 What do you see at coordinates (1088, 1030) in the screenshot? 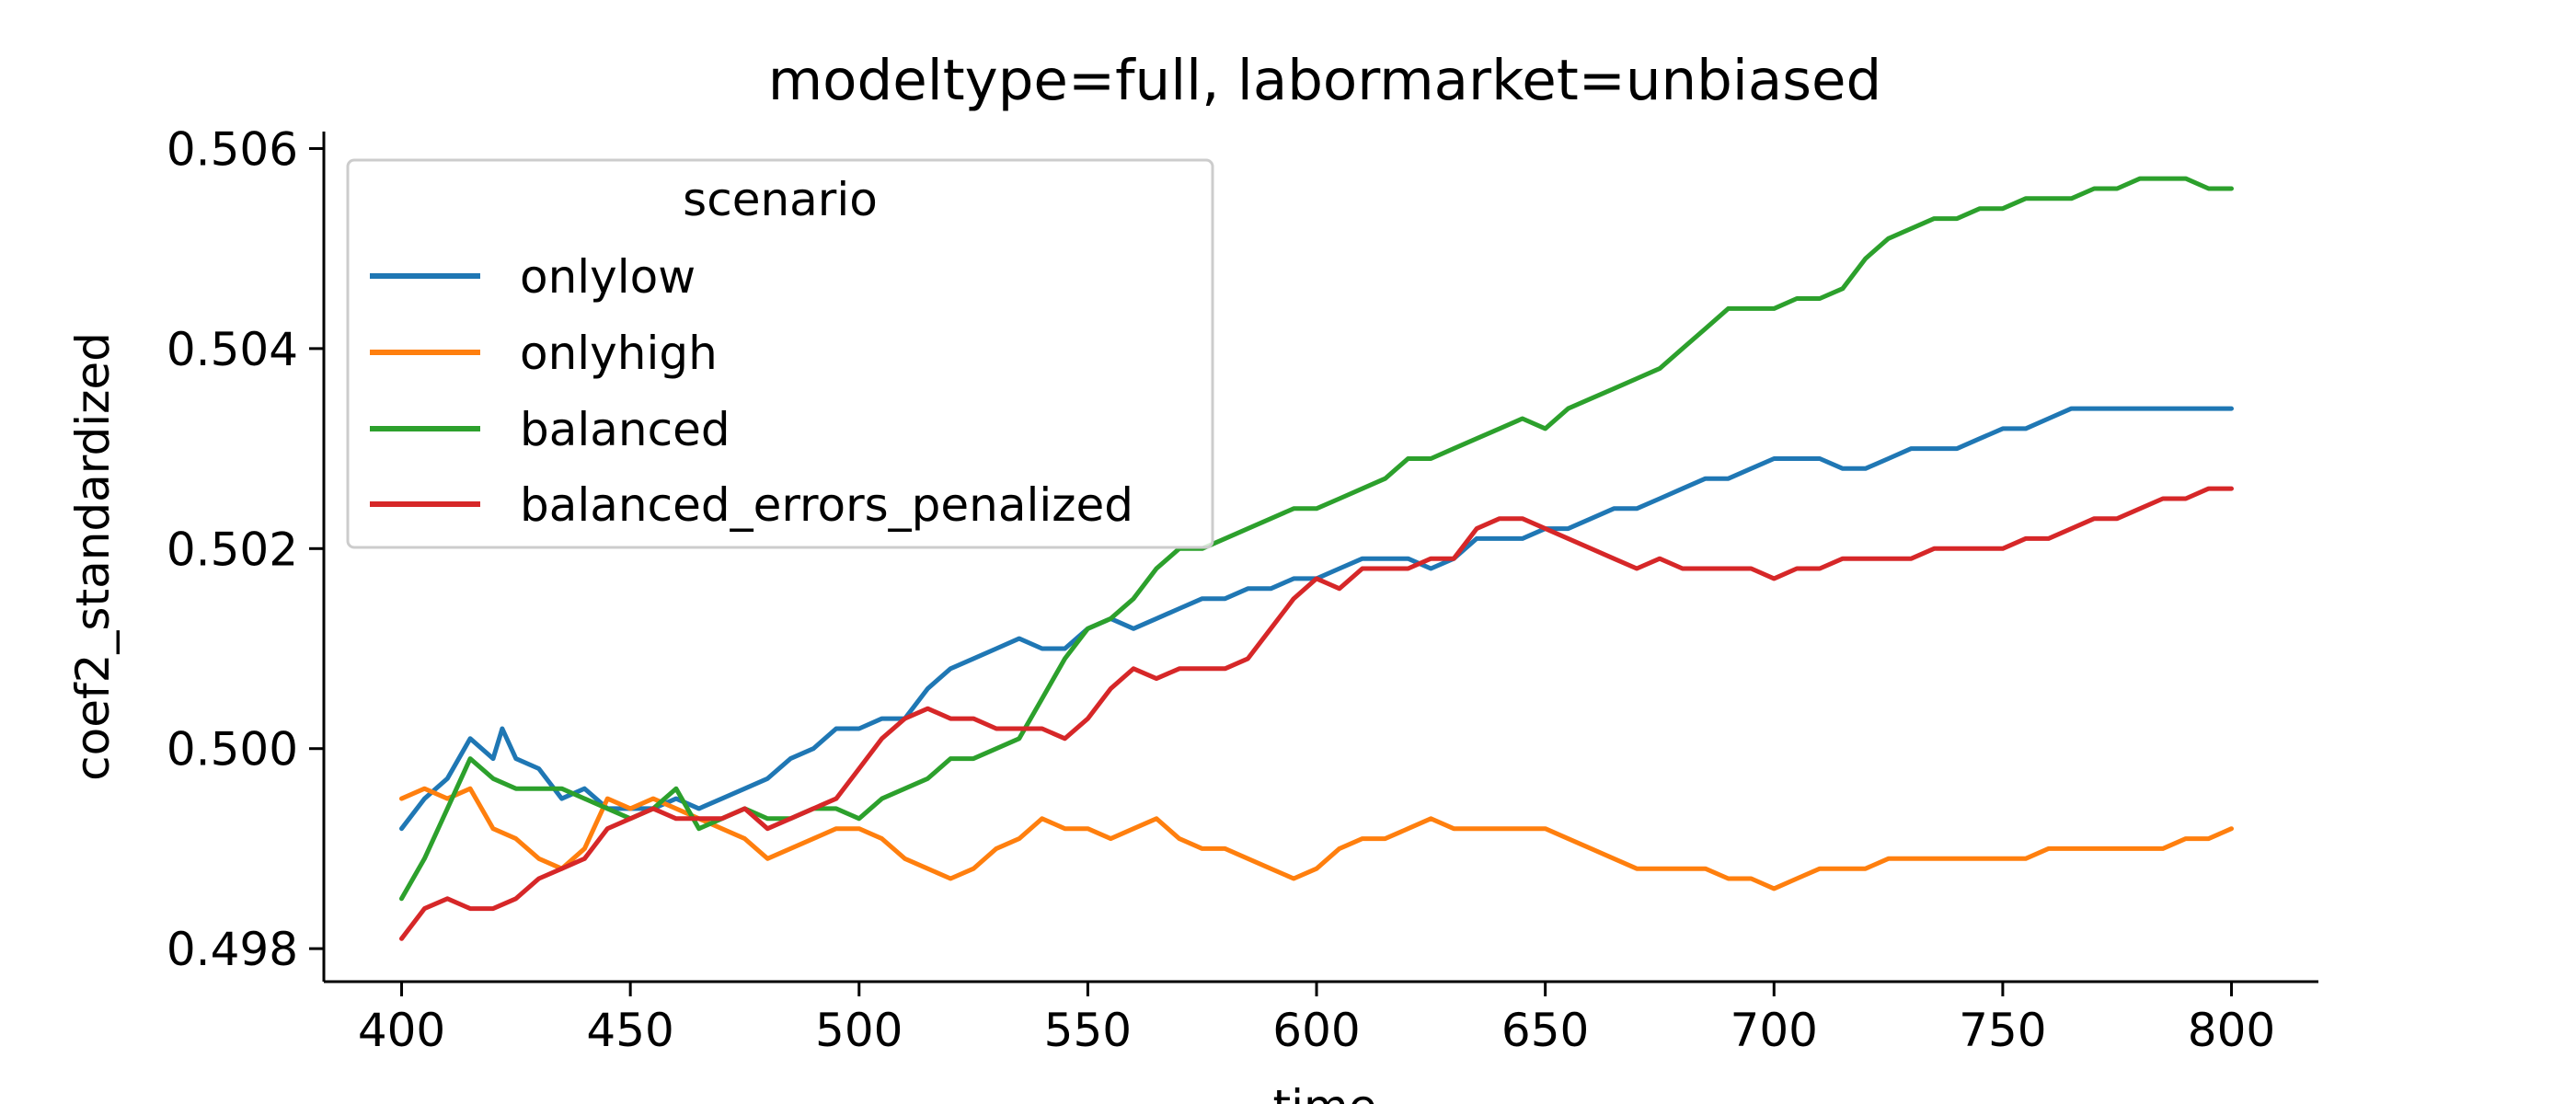
I see `x-tick-label: 550` at bounding box center [1088, 1030].